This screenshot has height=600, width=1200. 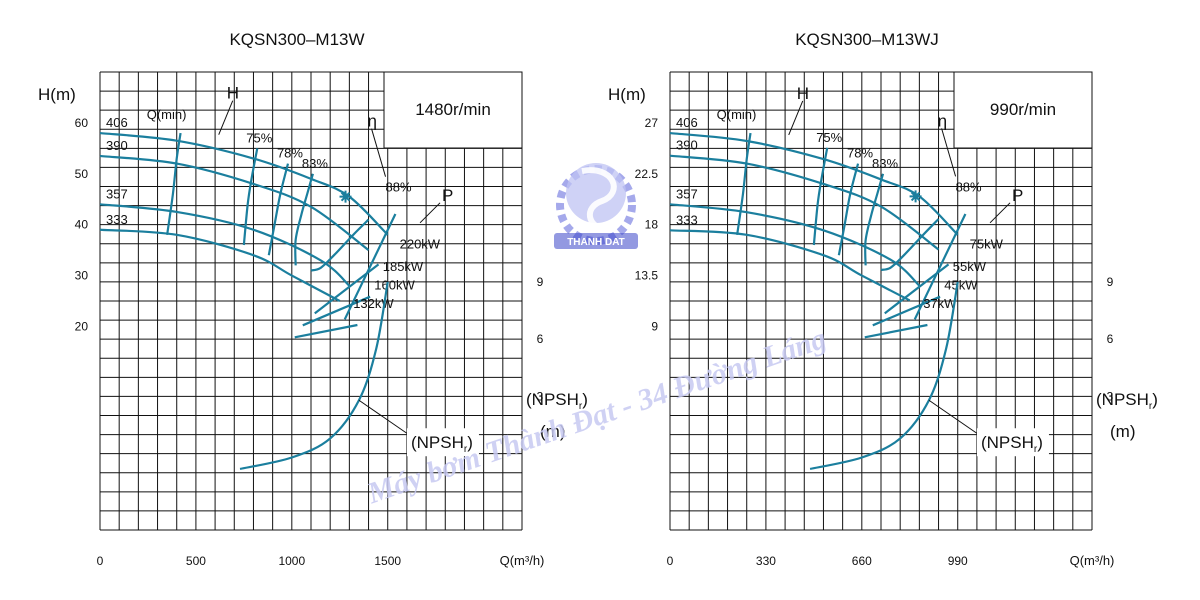 I want to click on power-label: 132kW, so click(x=373, y=303).